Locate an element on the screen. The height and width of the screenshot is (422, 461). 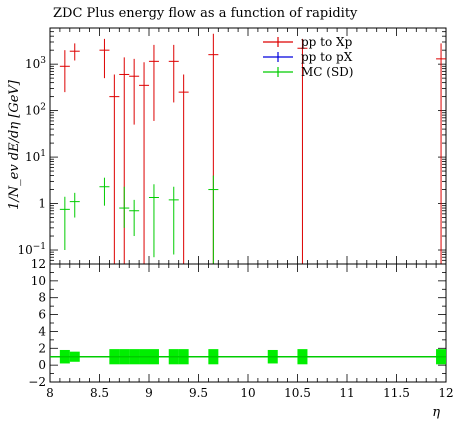
x-tick-label: 9 is located at coordinates (149, 393).